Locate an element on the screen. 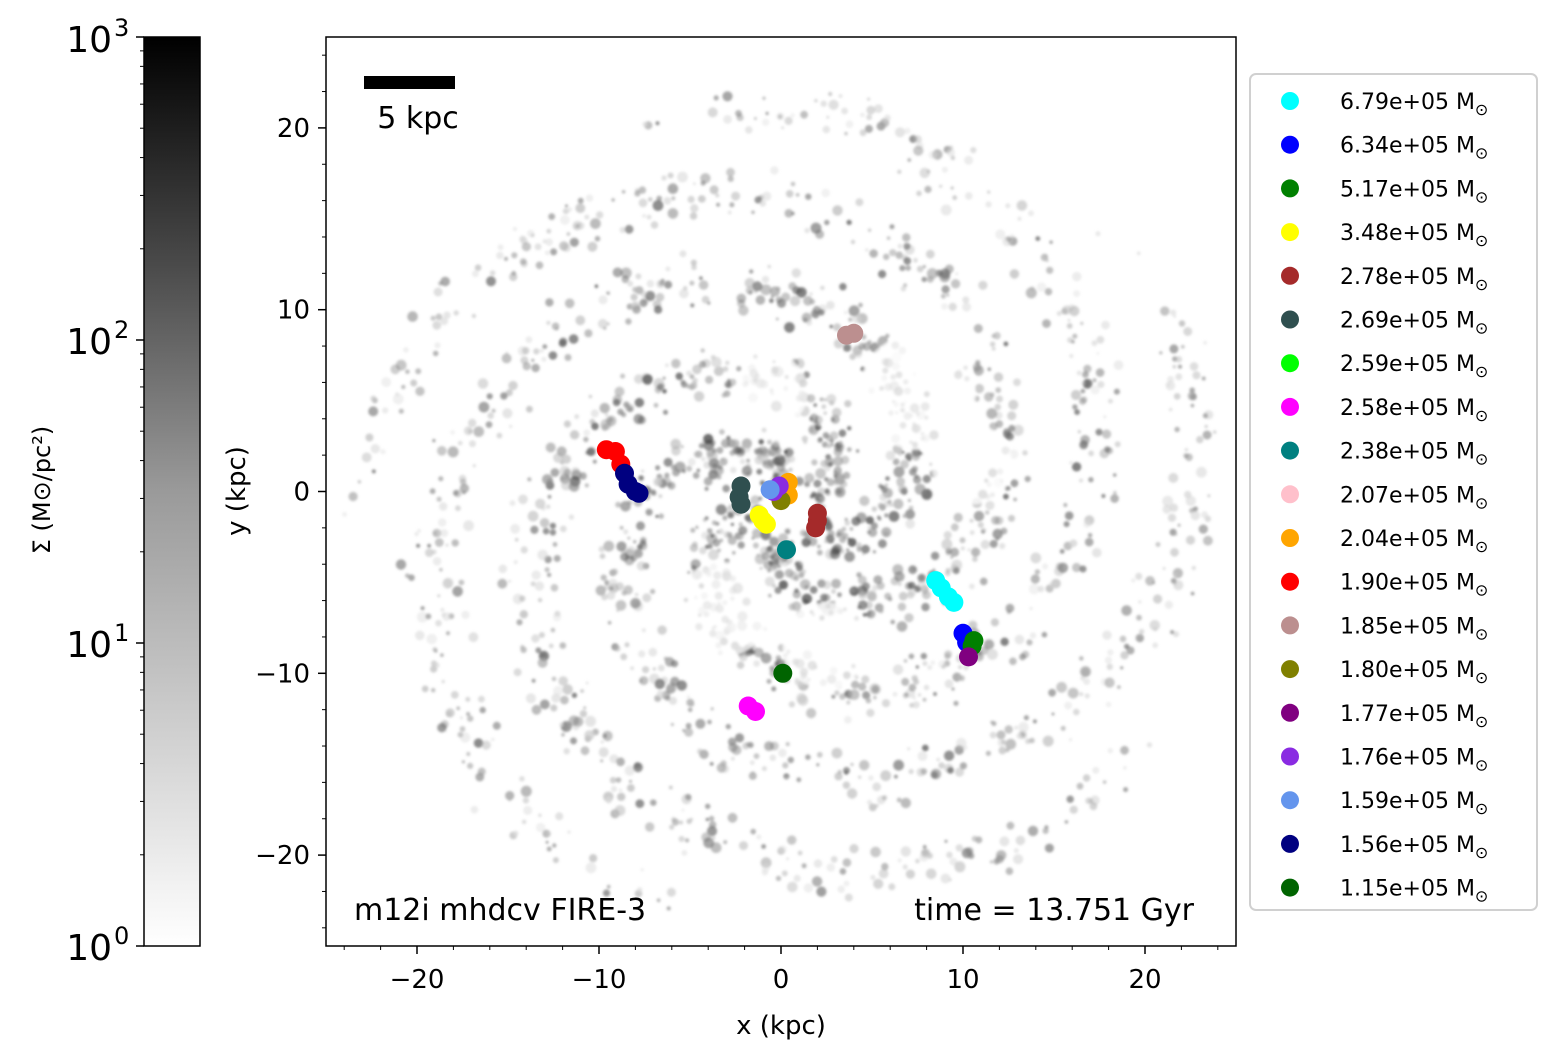  legend-item: 2.38e+05 M⊙ is located at coordinates (1384, 454).